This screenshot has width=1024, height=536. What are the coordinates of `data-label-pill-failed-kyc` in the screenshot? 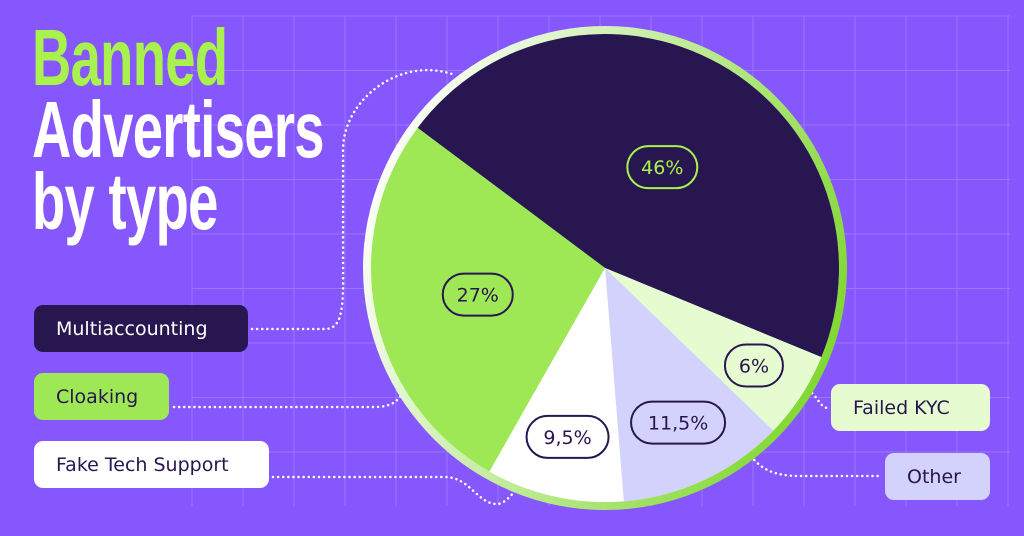 It's located at (753, 365).